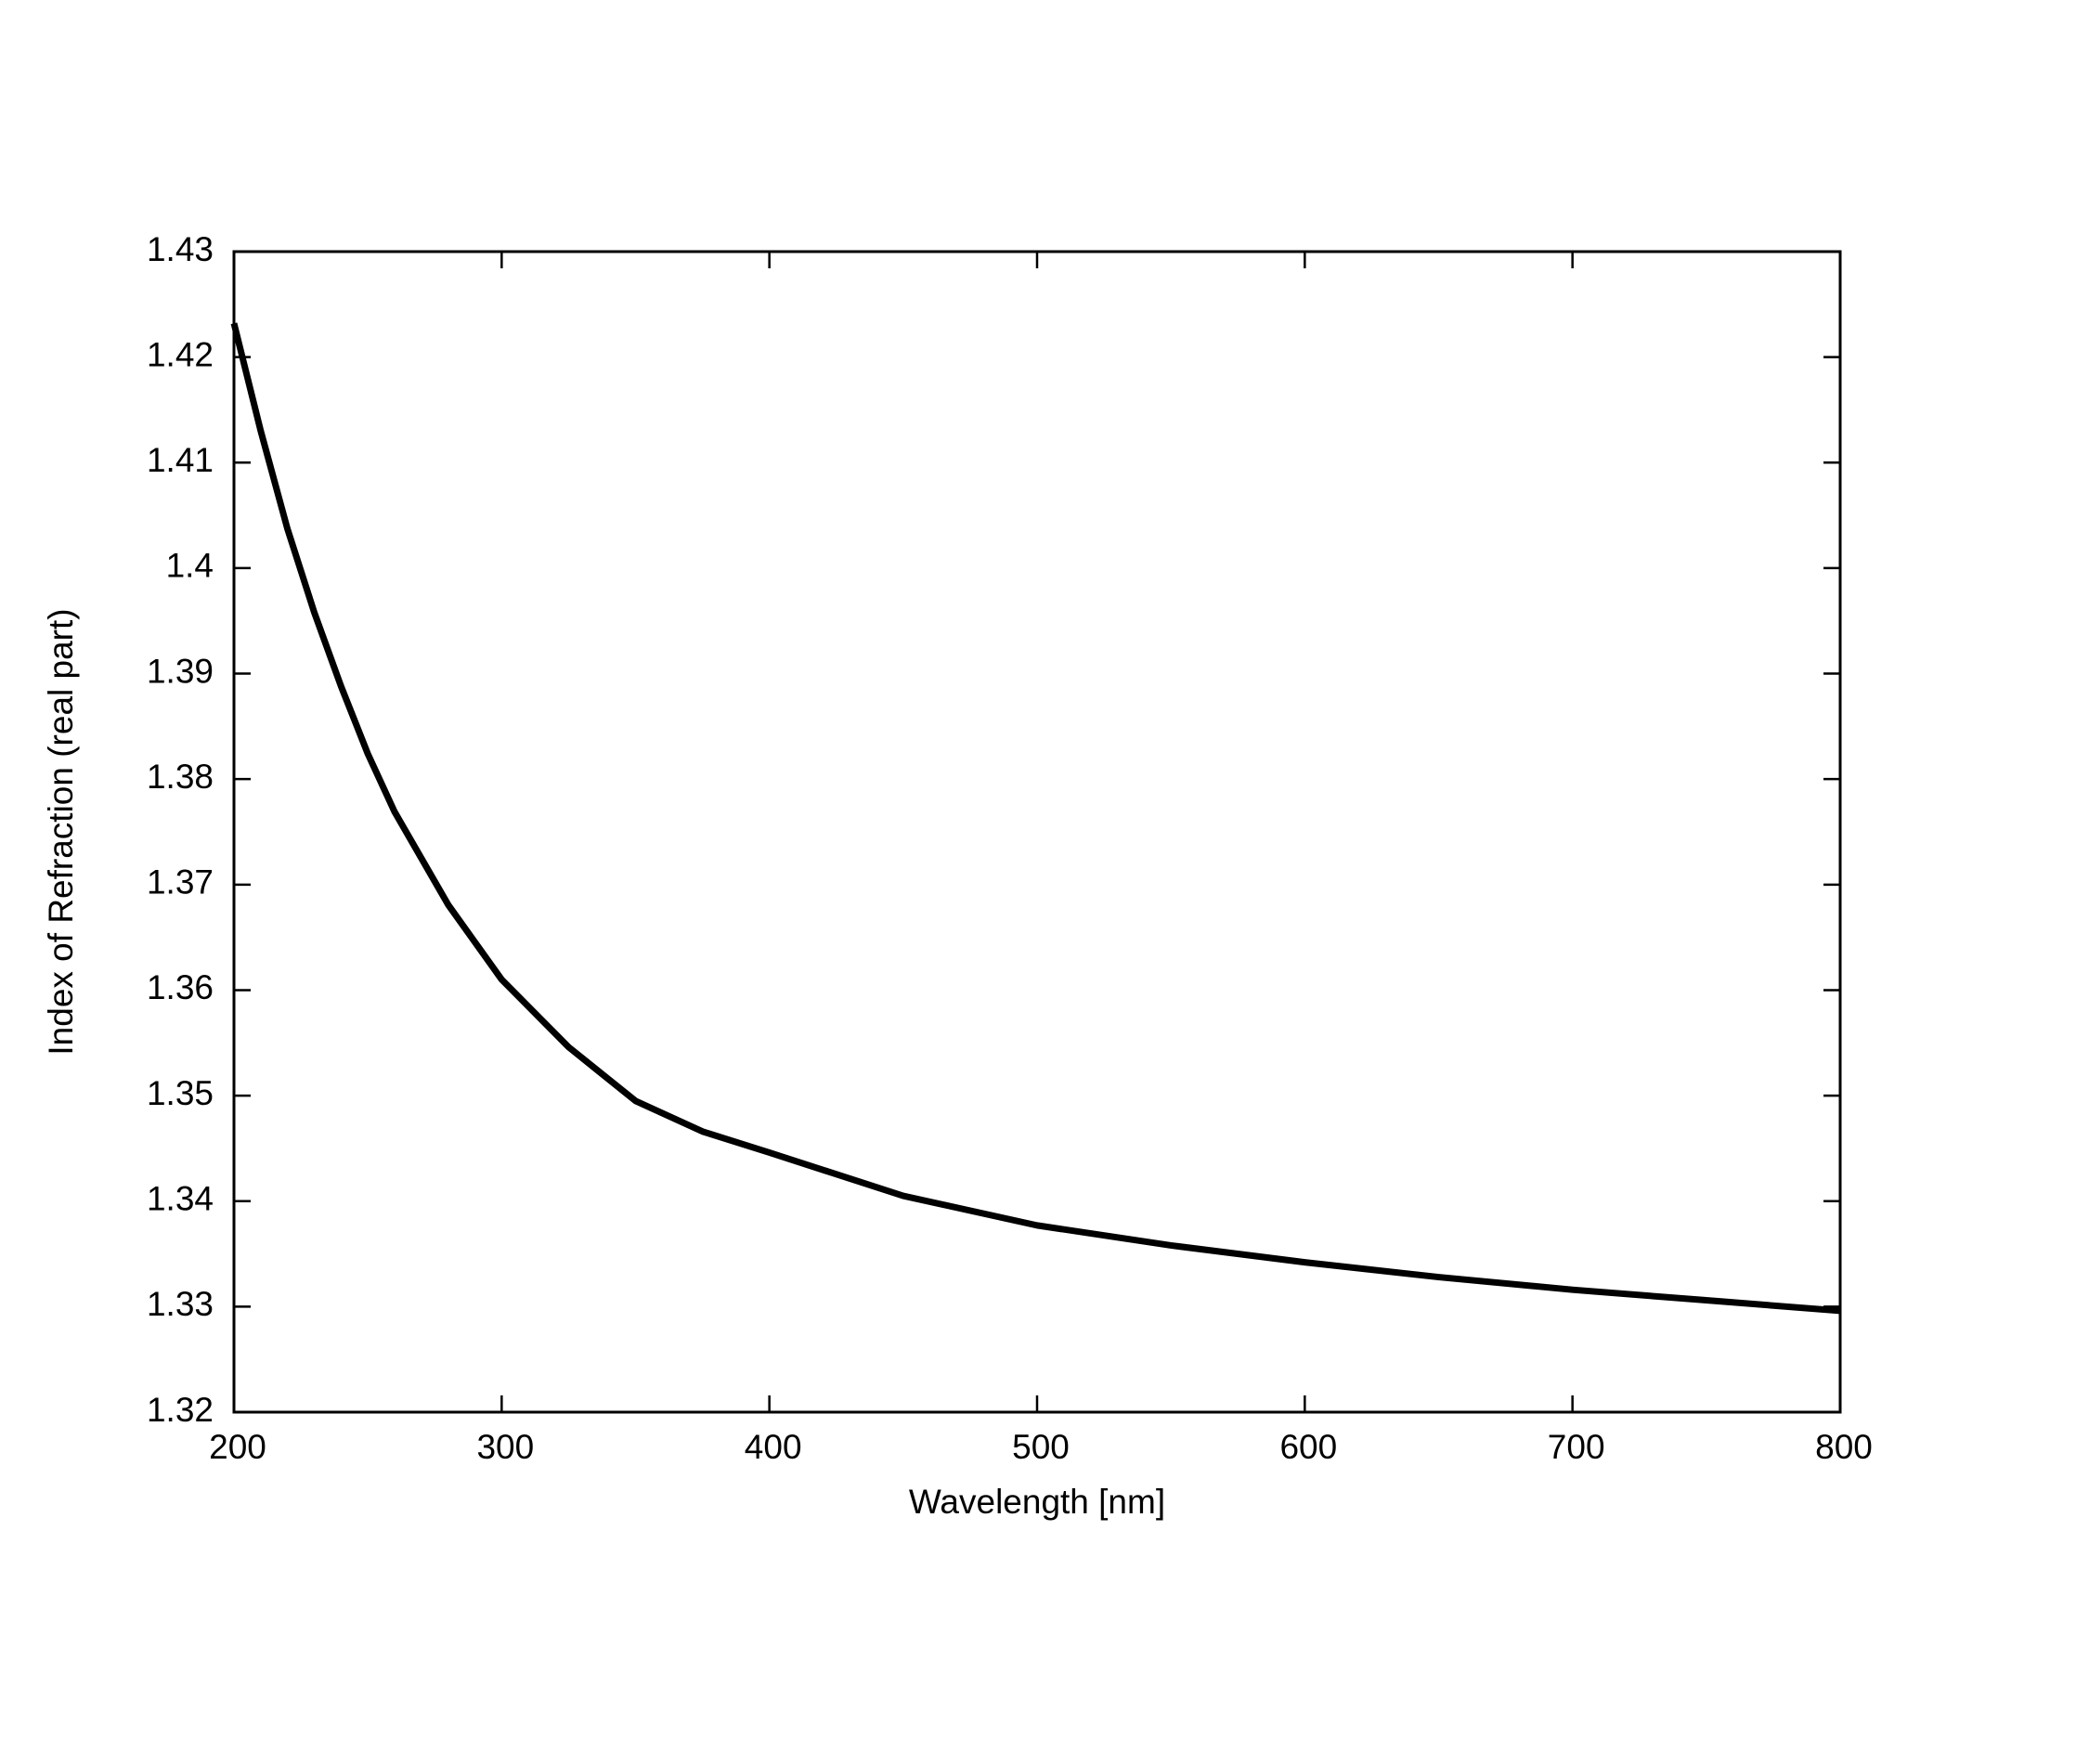  I want to click on y-tick-label: 1.37, so click(180, 882).